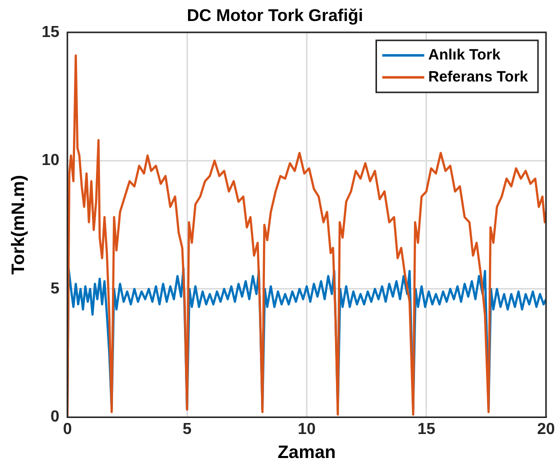  I want to click on x-tick-label: 5, so click(187, 429).